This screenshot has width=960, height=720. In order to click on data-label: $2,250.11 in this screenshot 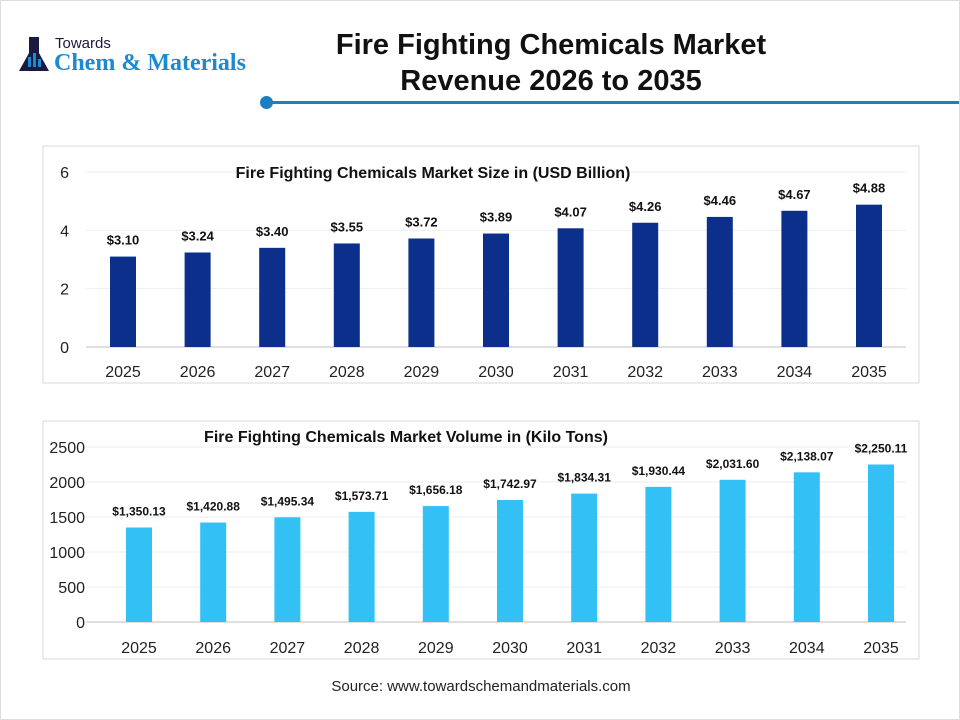, I will do `click(881, 448)`.